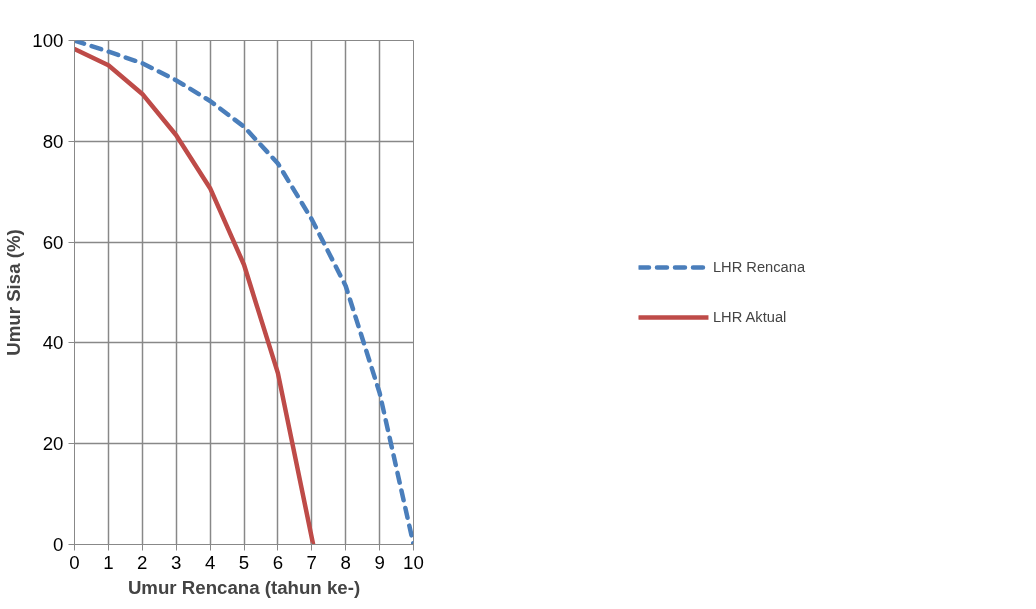 This screenshot has width=1036, height=609. I want to click on legend-label: LHR Aktual, so click(749, 317).